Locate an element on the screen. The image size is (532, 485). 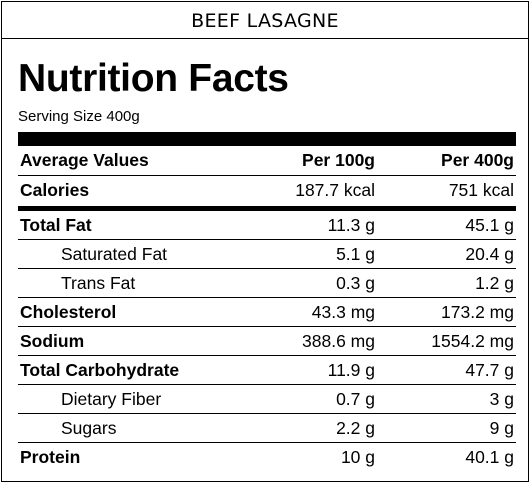
header-name: Average Values is located at coordinates (84, 160).